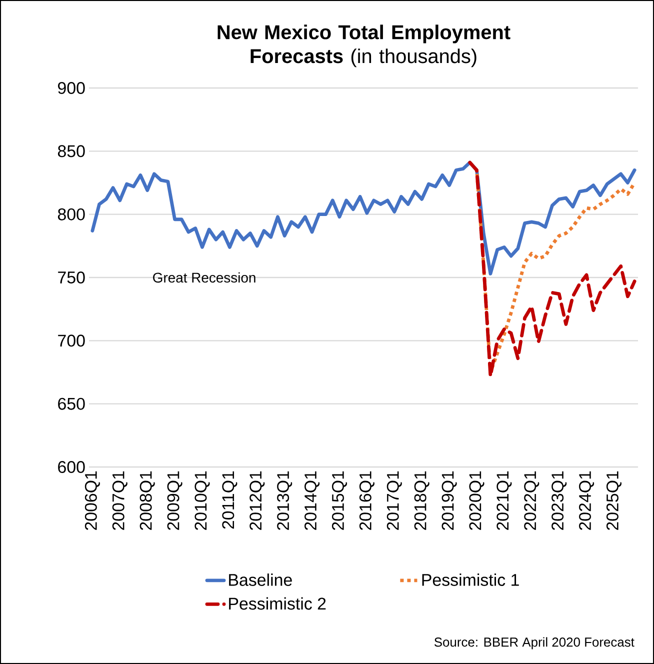  I want to click on y-tick-label: 700, so click(71, 340).